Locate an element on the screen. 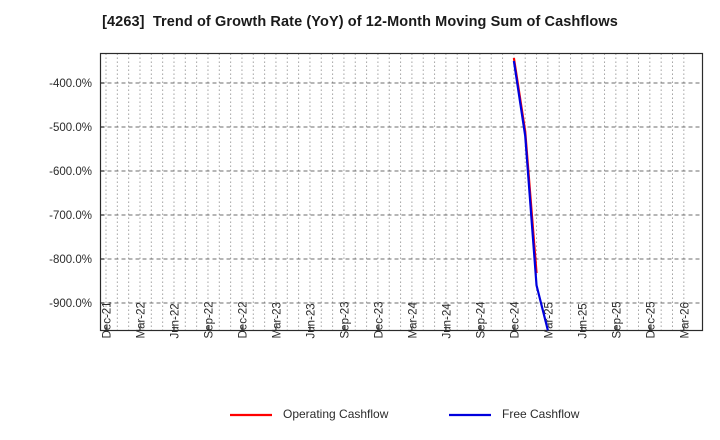 This screenshot has width=720, height=440. x-axis-tick-label: Sep-25 is located at coordinates (617, 319).